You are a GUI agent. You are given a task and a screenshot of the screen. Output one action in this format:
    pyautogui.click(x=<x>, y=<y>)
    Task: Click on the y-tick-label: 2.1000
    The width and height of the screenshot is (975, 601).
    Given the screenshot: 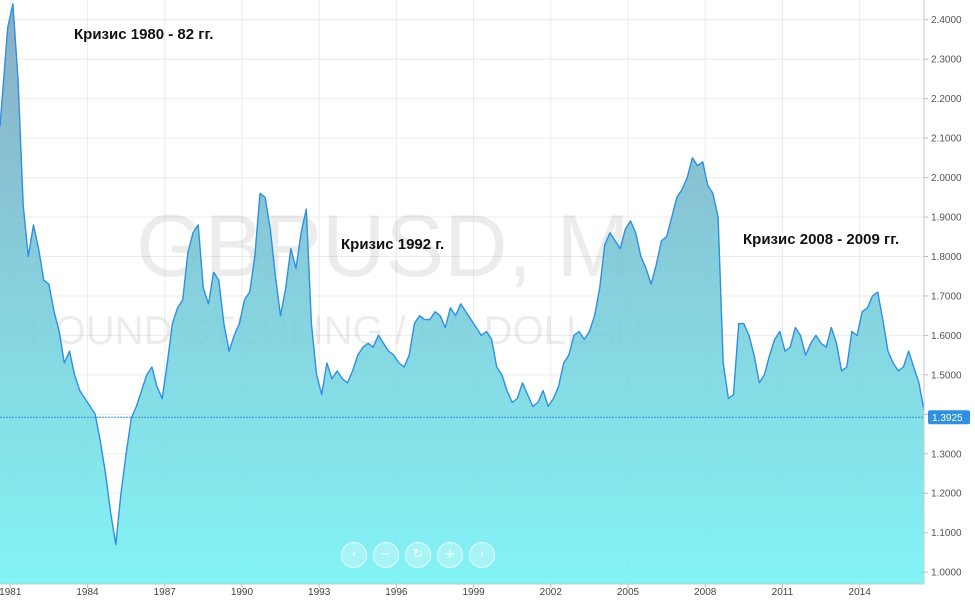 What is the action you would take?
    pyautogui.click(x=946, y=139)
    